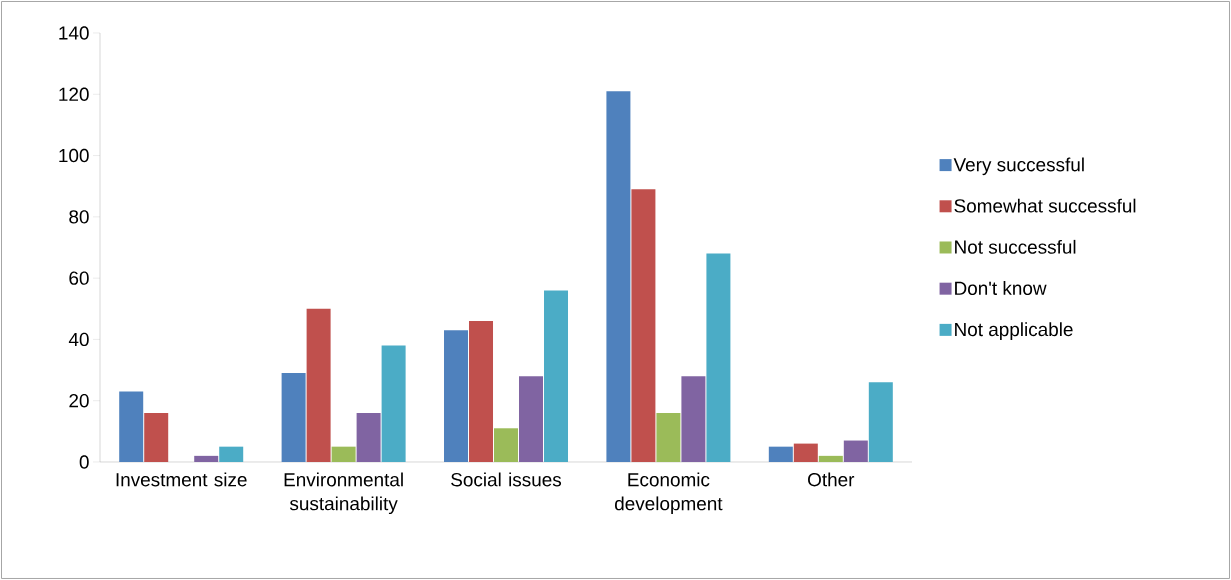 This screenshot has width=1231, height=580. I want to click on x-tick-label: Environmental sustainability, so click(343, 493).